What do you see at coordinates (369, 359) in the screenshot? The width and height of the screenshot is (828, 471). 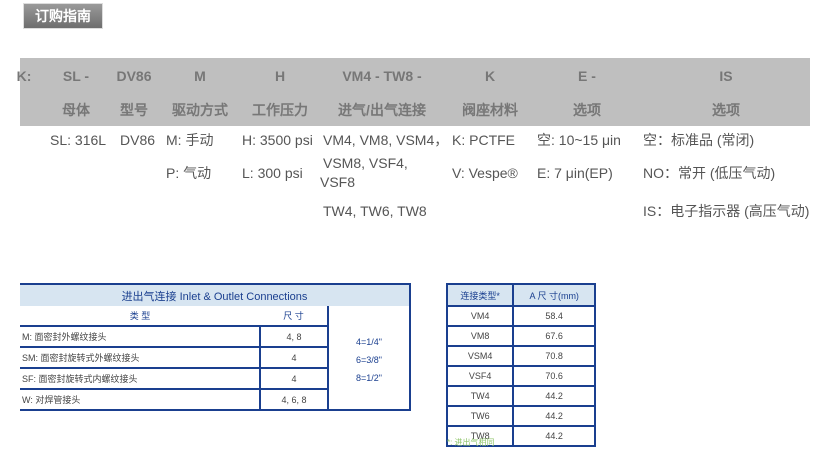 I see `conversion-6: 6=3/8"` at bounding box center [369, 359].